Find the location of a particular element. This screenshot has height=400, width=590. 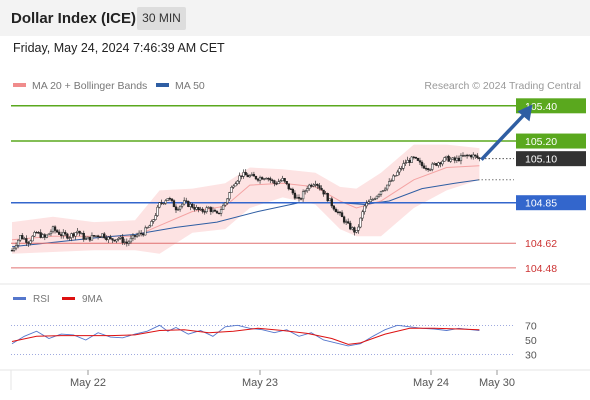

rsi-tick-label: 30 is located at coordinates (531, 356).